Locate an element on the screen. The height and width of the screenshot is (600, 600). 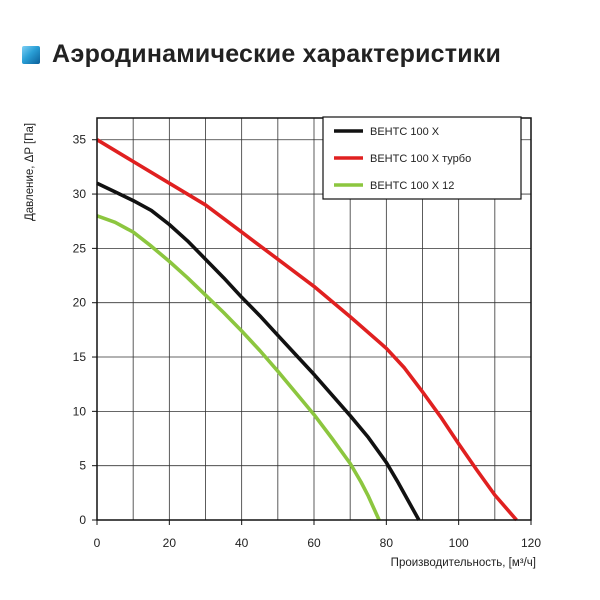
y-tick-label: 25 is located at coordinates (80, 248).